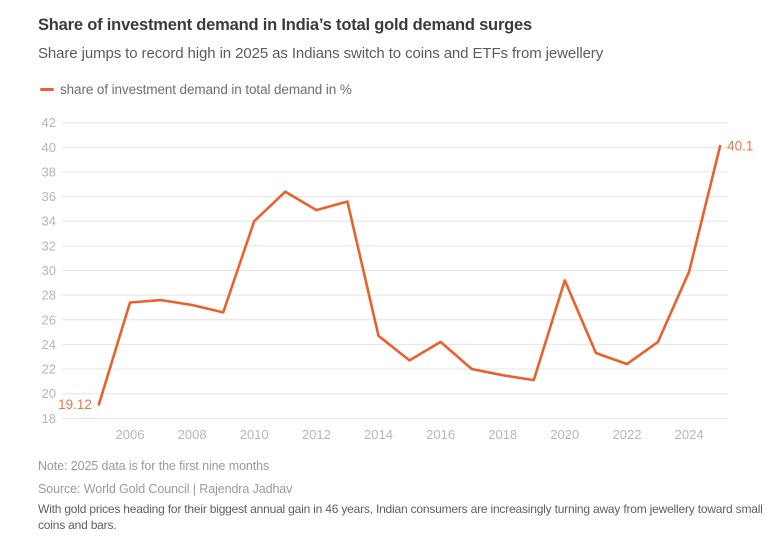 The image size is (778, 544). What do you see at coordinates (49, 245) in the screenshot?
I see `y-axis-tick-label: 32` at bounding box center [49, 245].